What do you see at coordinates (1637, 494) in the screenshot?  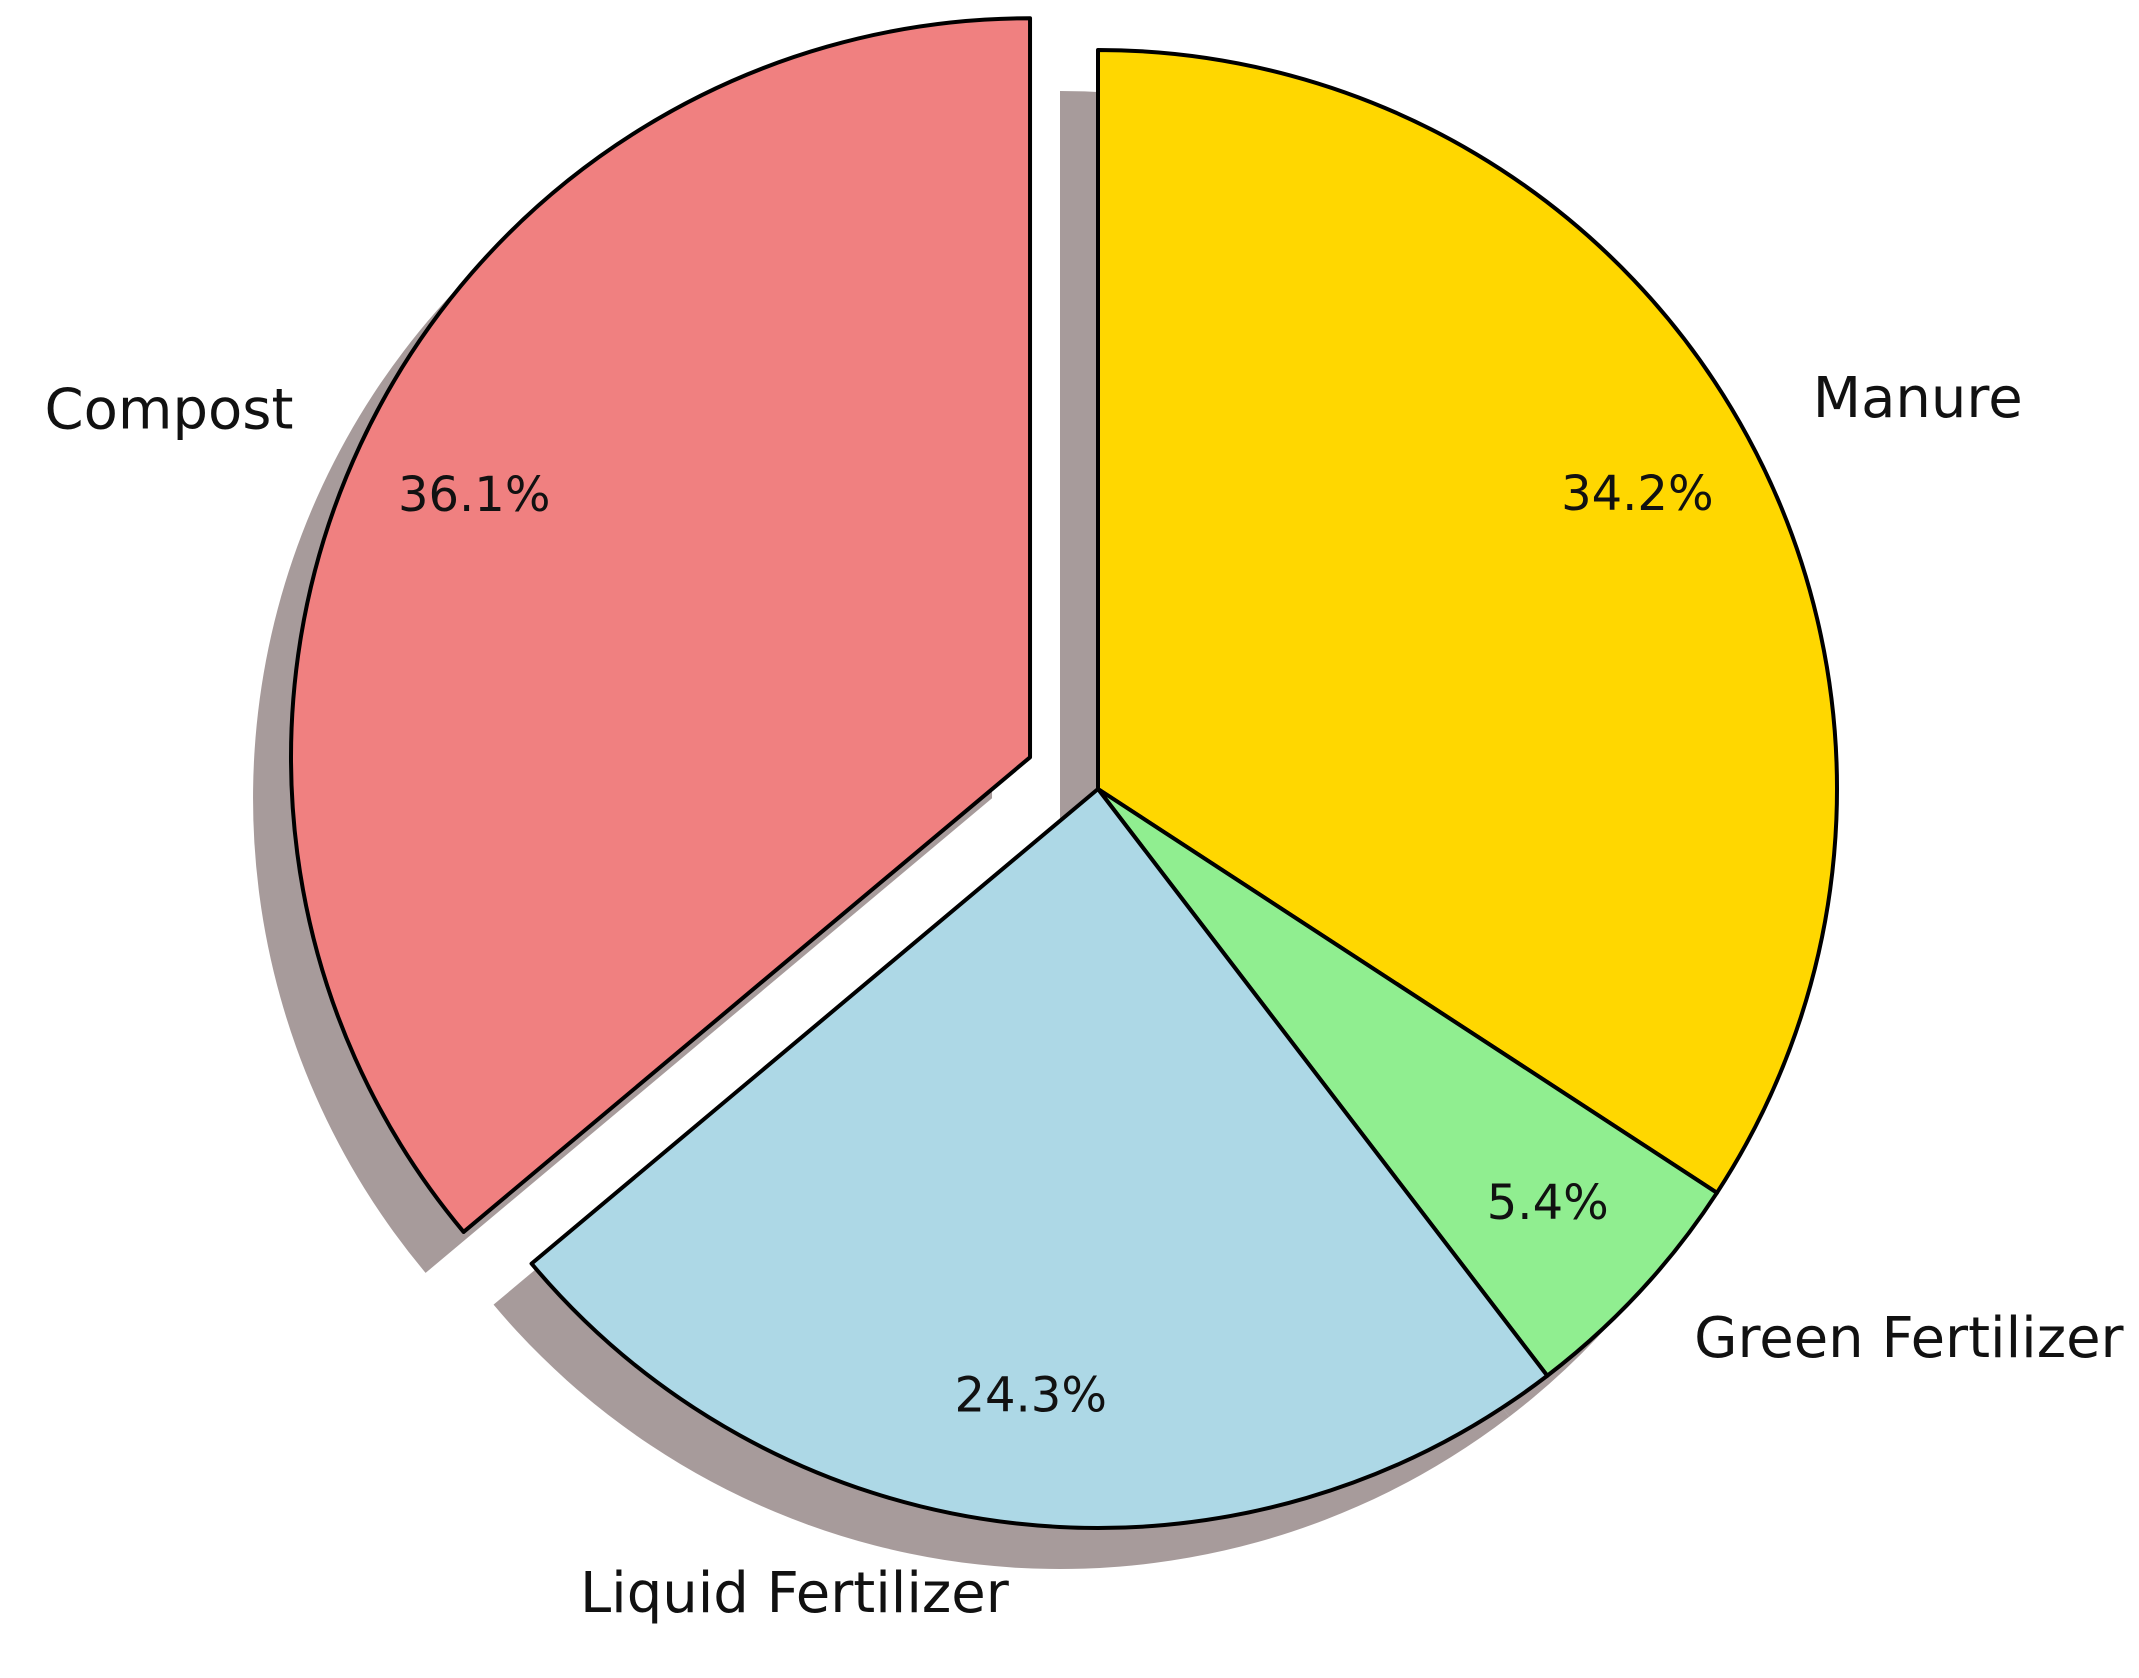 I see `slice-percent-manure: 34.2%` at bounding box center [1637, 494].